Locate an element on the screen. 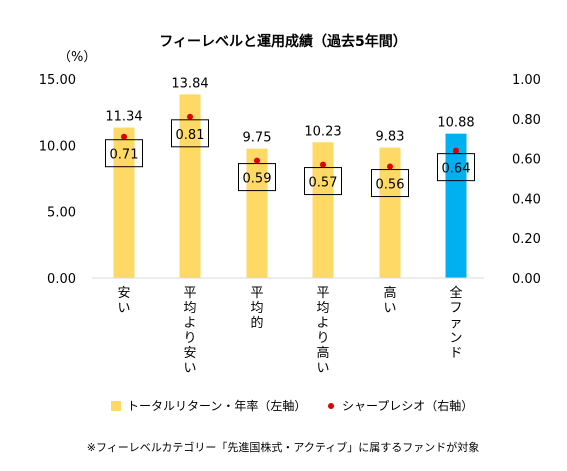 The height and width of the screenshot is (471, 567). right-tick-label: 0.80 is located at coordinates (526, 120).